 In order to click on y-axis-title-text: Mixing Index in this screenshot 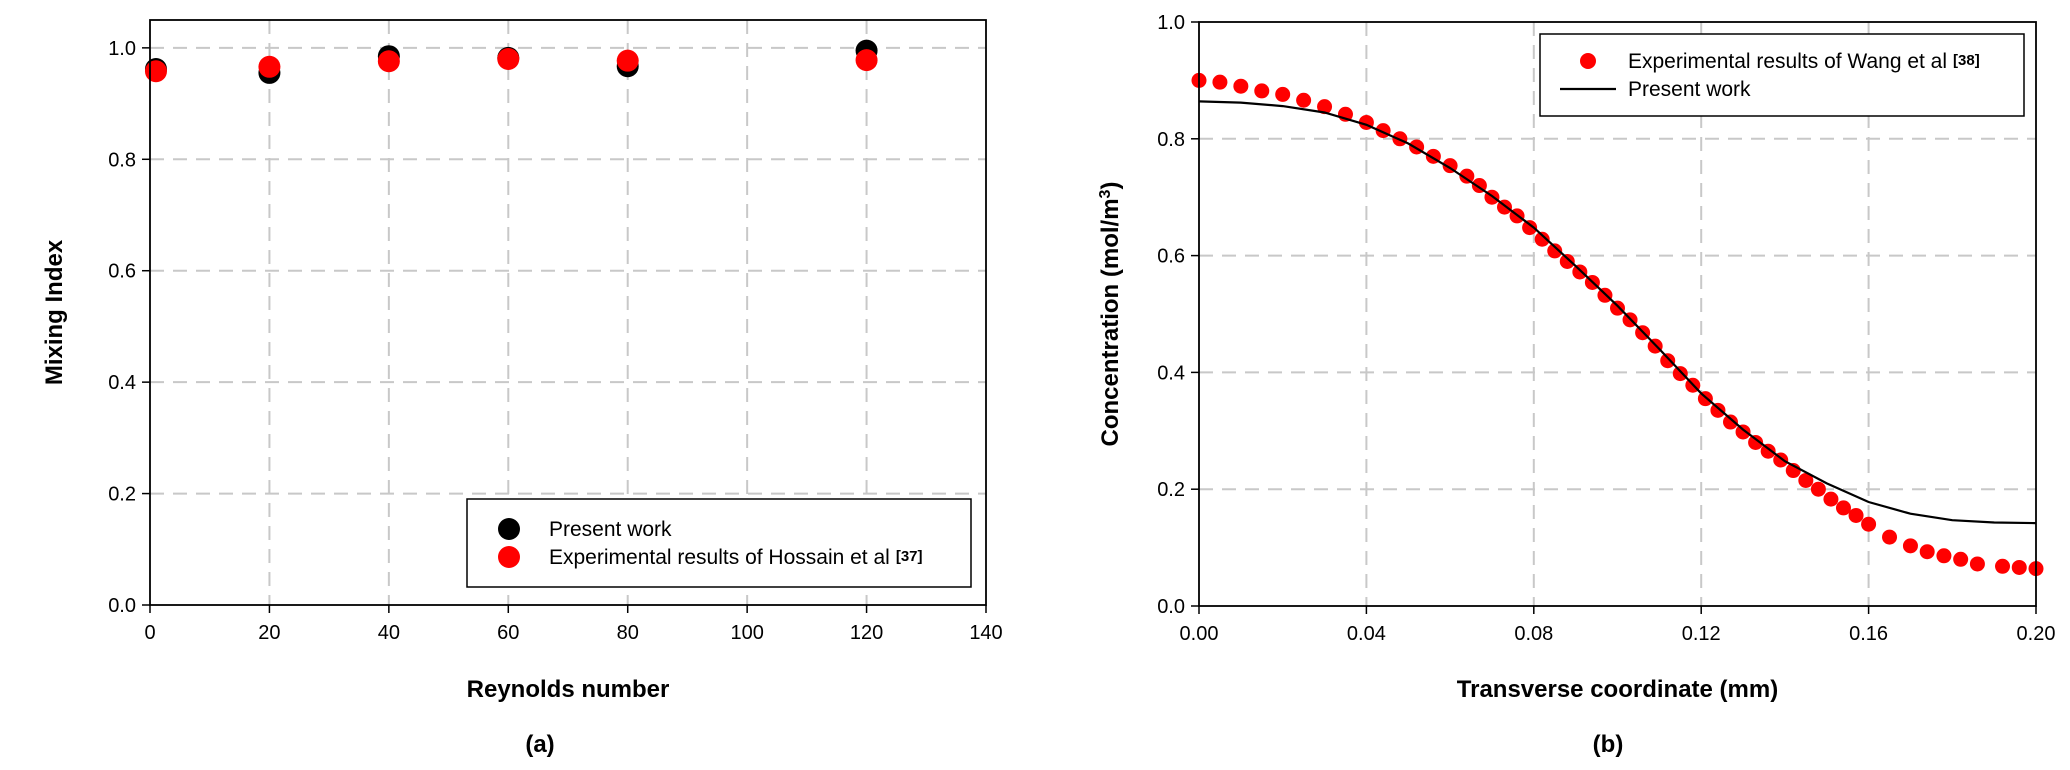, I will do `click(54, 312)`.